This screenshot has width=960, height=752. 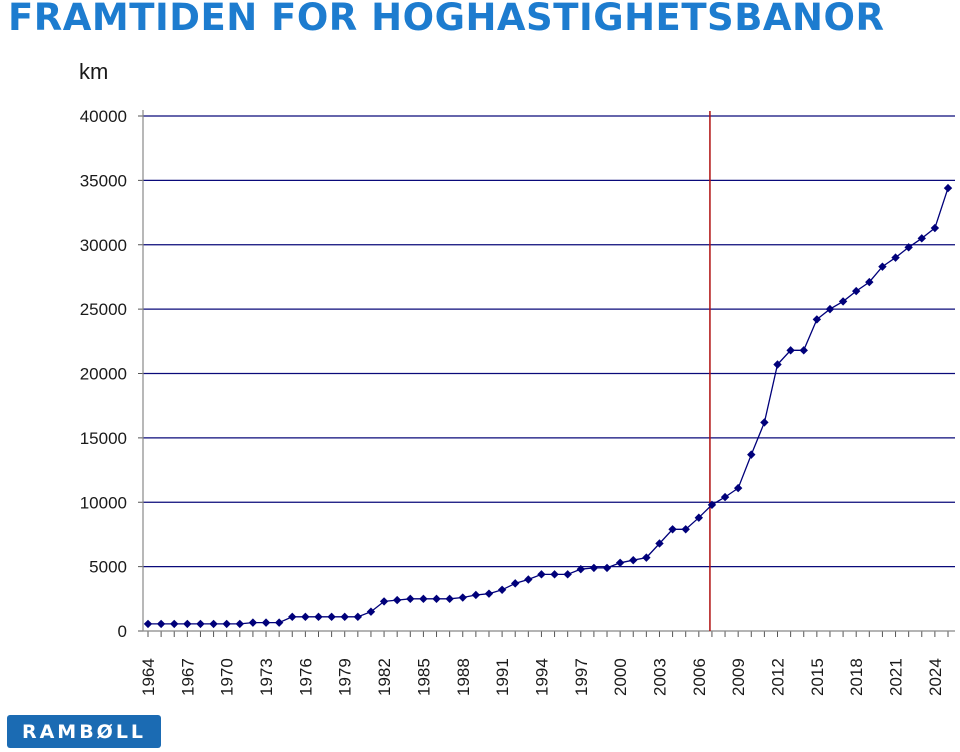 What do you see at coordinates (103, 502) in the screenshot?
I see `y-tick-label: 10000` at bounding box center [103, 502].